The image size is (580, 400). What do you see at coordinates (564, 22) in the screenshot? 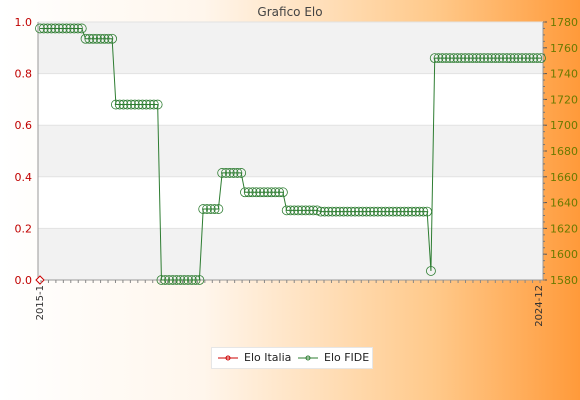
I see `right-tick-label: 1780` at bounding box center [564, 22].